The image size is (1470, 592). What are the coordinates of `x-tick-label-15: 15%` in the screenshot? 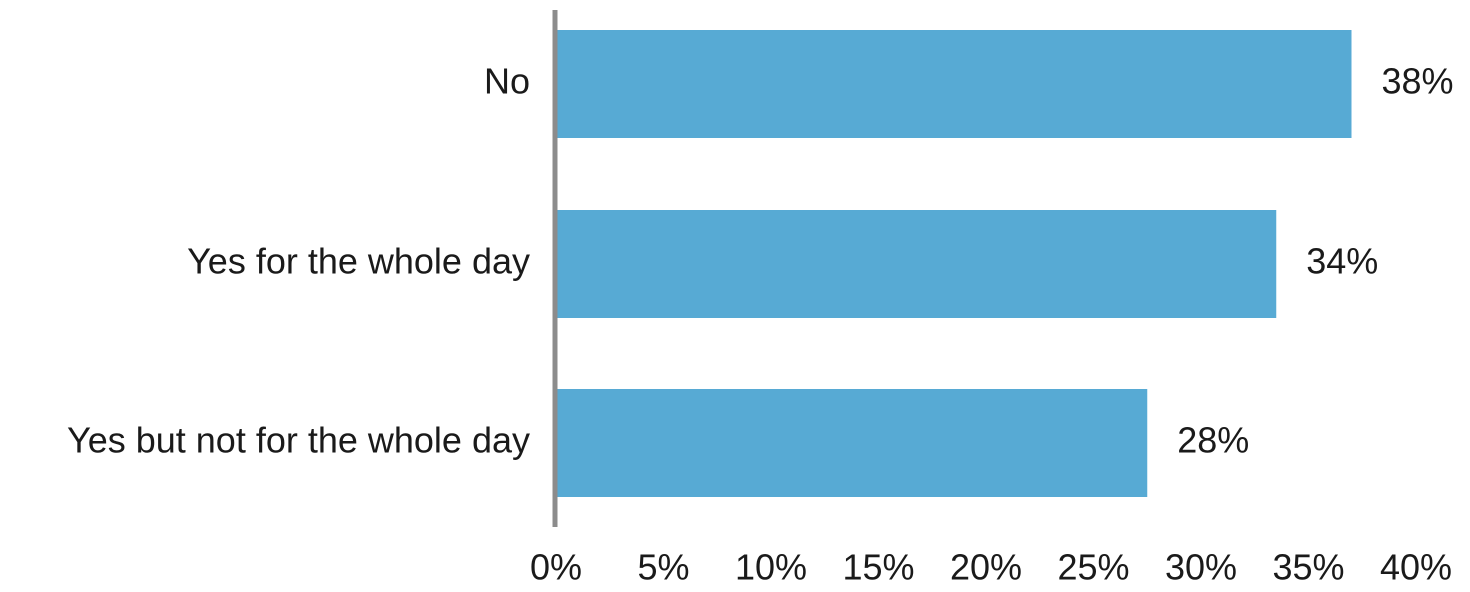 It's located at (878, 567).